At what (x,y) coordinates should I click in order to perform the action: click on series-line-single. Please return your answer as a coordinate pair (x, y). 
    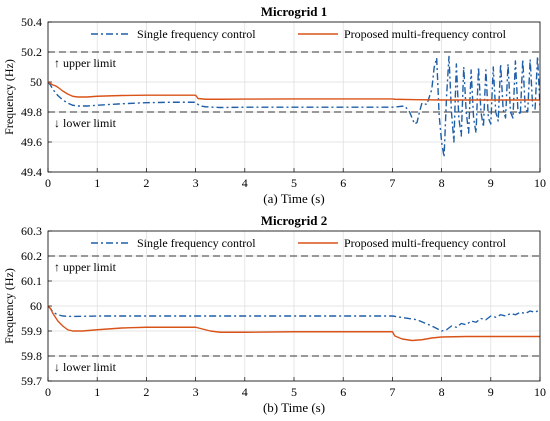
    Looking at the image, I should click on (294, 318).